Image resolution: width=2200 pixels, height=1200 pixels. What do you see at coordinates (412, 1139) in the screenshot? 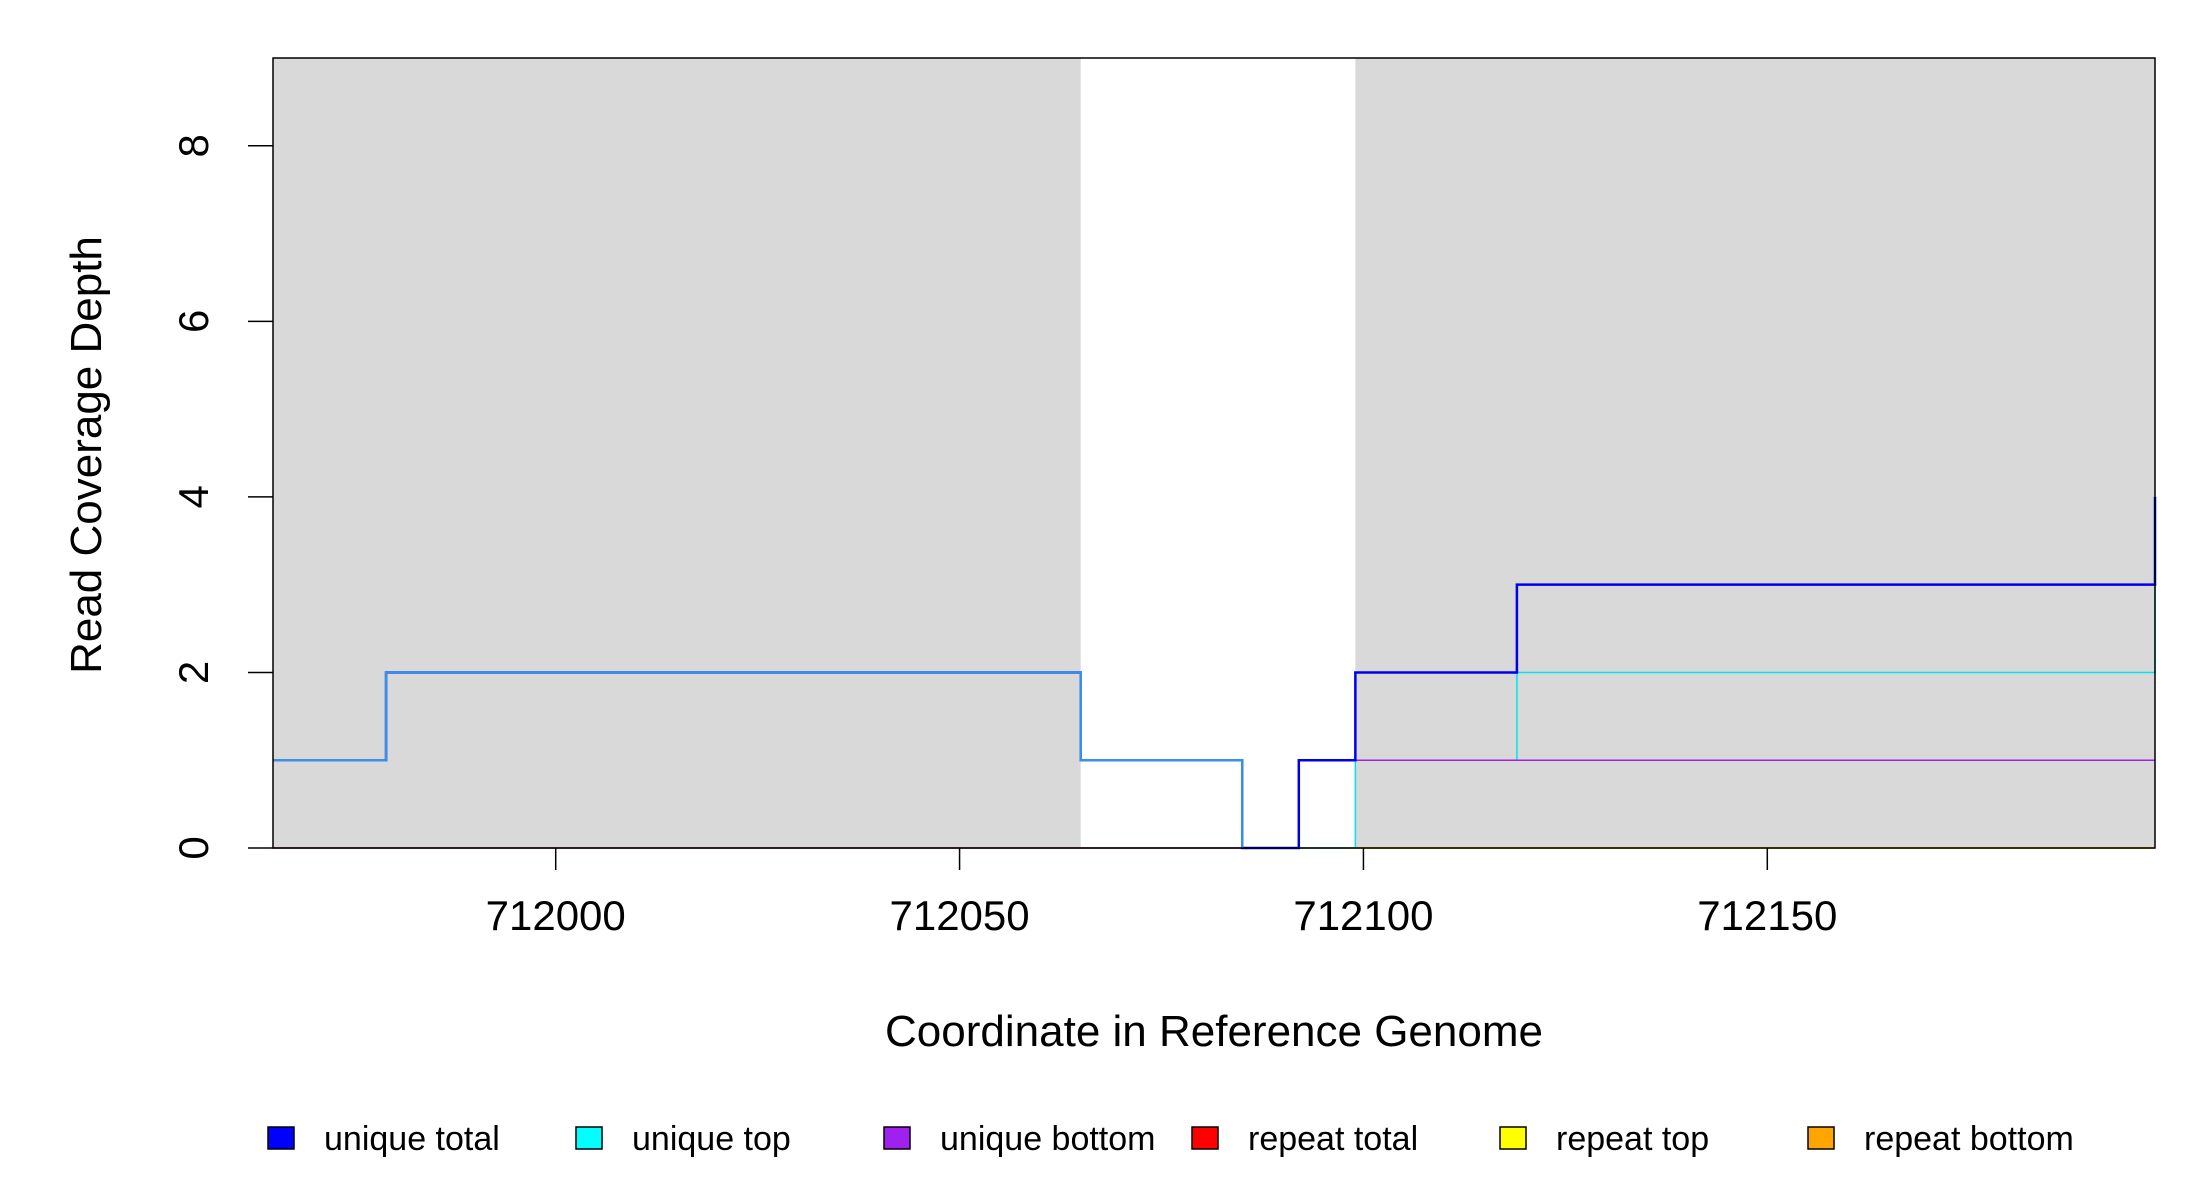
I see `legend-label: unique total` at bounding box center [412, 1139].